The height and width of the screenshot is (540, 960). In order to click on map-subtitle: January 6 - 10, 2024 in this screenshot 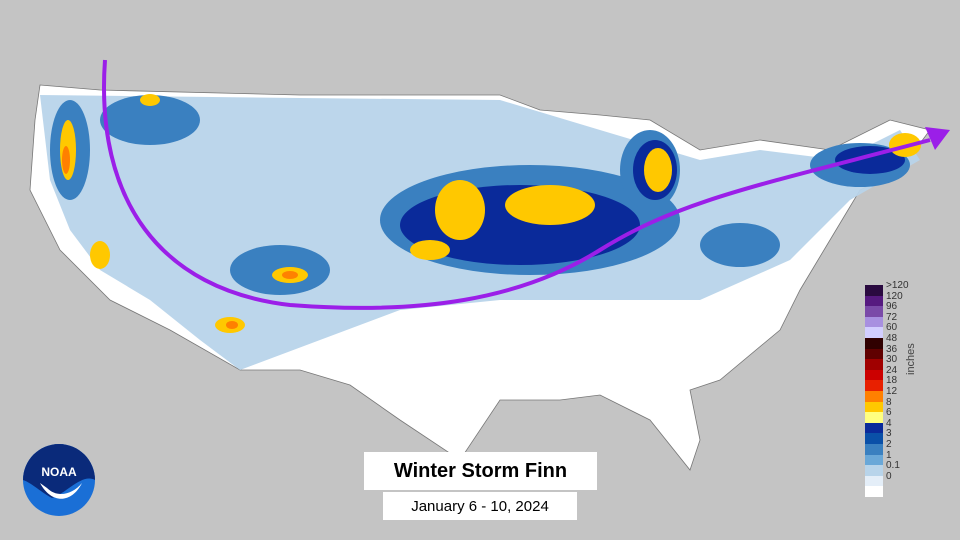, I will do `click(480, 506)`.